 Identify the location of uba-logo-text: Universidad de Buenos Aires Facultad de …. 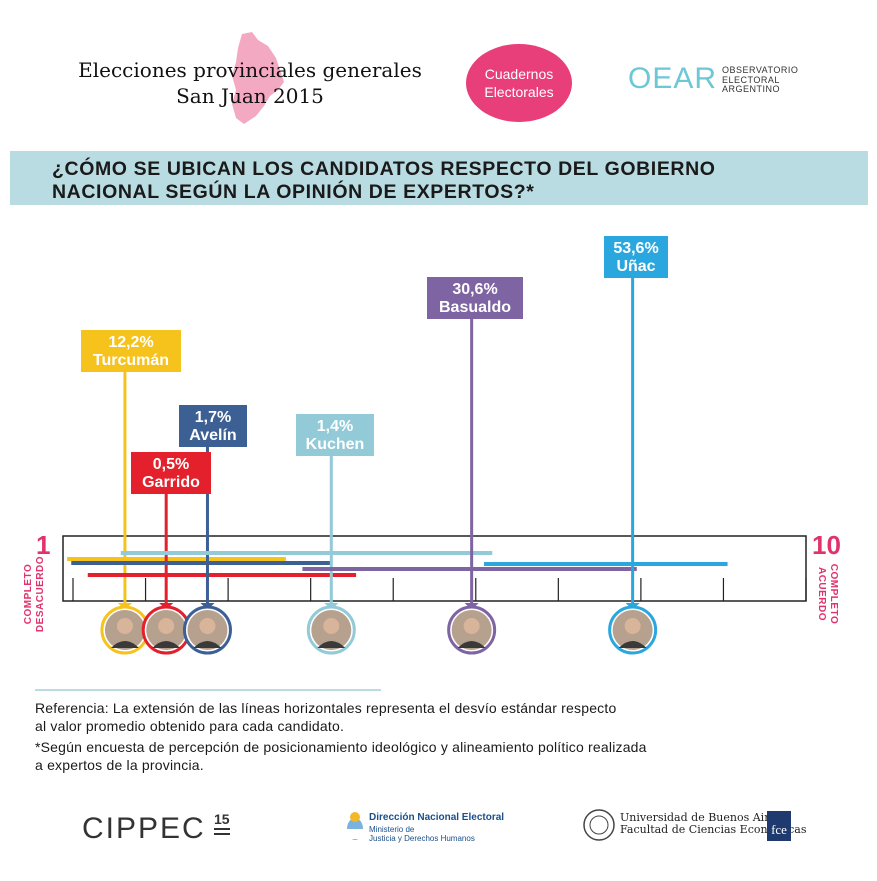
(713, 823).